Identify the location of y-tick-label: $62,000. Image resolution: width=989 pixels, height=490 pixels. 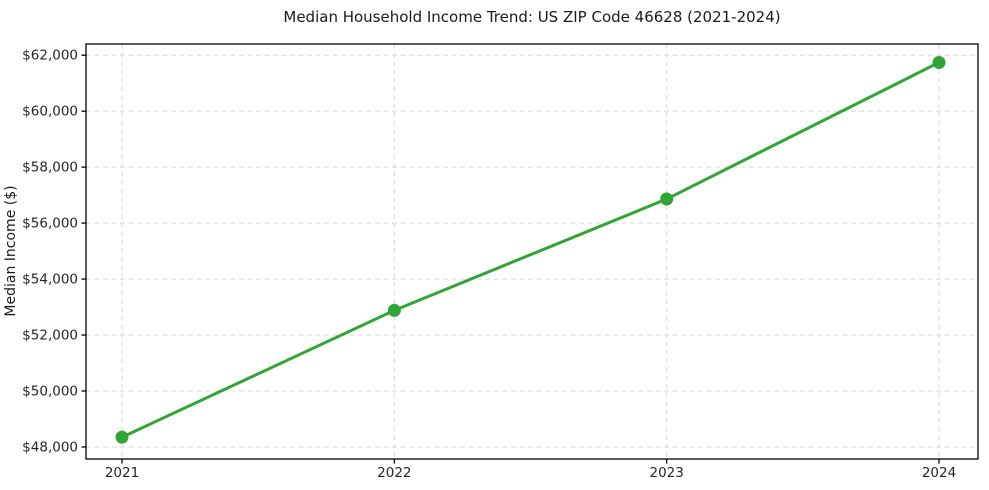
(50, 56).